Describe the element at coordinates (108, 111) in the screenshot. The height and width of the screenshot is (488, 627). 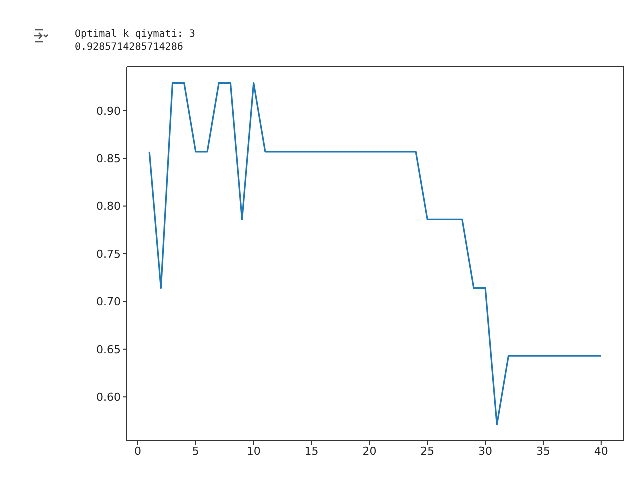
I see `y-tick-label: 0.90` at that location.